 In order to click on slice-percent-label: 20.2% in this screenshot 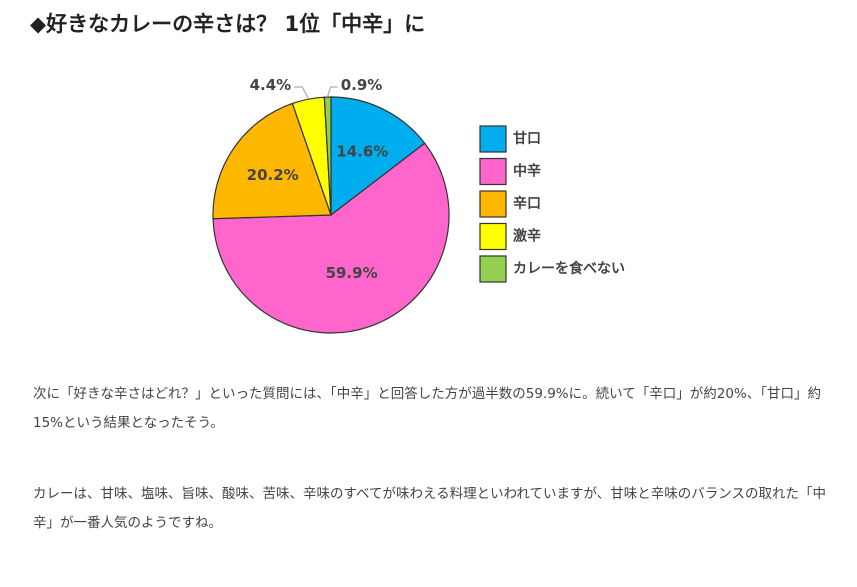, I will do `click(273, 175)`.